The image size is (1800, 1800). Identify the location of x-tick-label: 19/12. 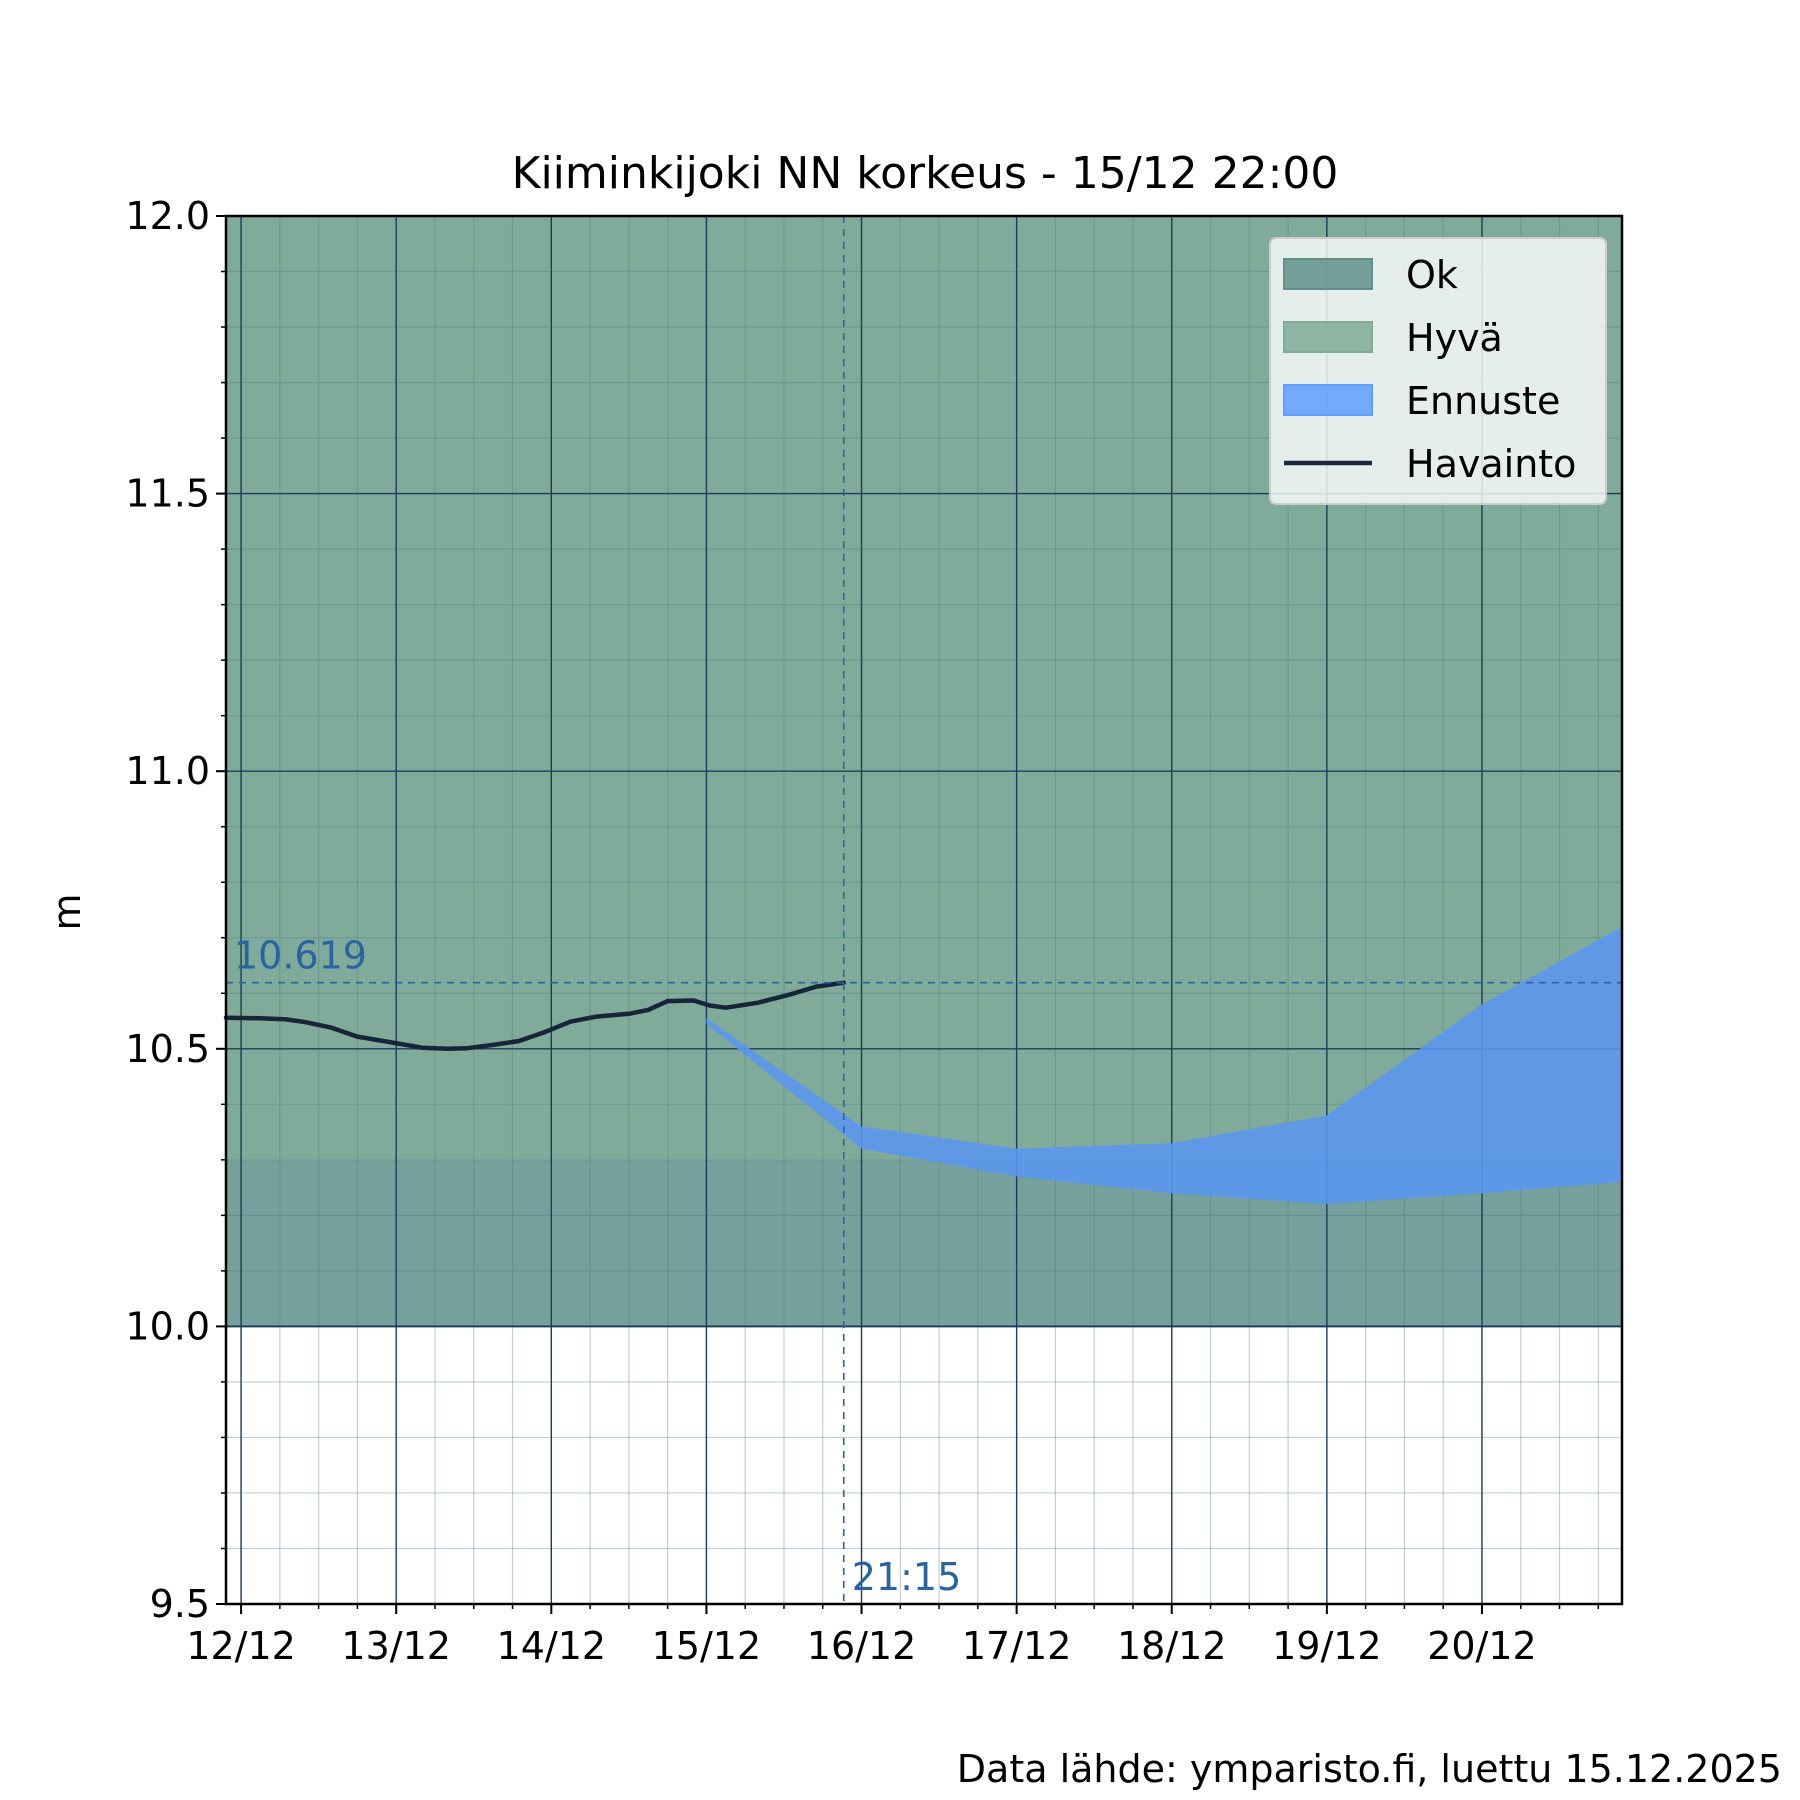
(1327, 1646).